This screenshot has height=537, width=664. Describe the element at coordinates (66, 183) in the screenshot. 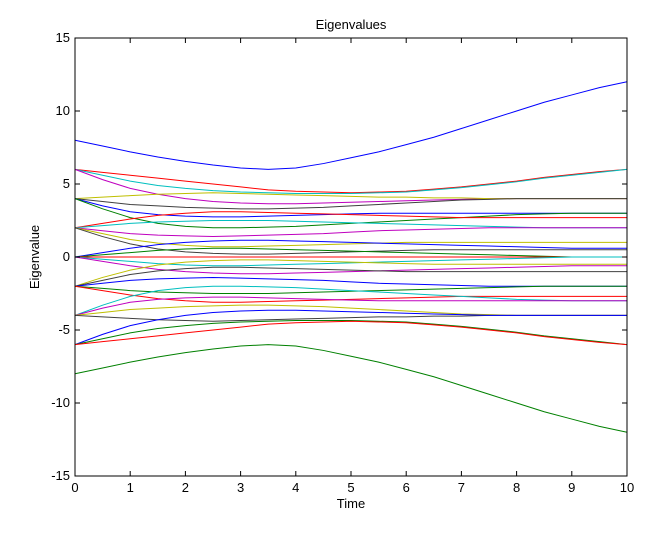

I see `y-tick-label: 5` at that location.